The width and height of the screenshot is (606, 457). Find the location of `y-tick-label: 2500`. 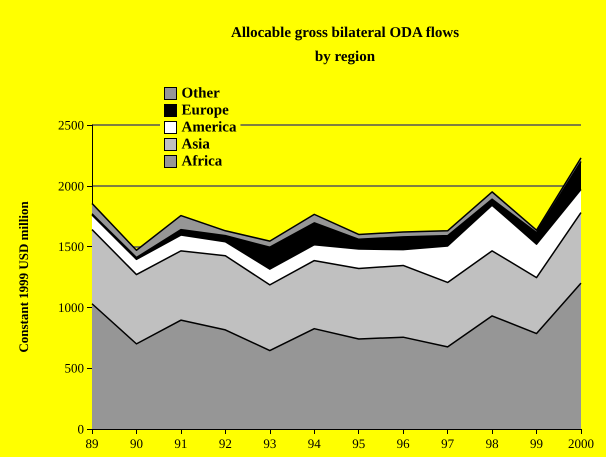

y-tick-label: 2500 is located at coordinates (71, 125).